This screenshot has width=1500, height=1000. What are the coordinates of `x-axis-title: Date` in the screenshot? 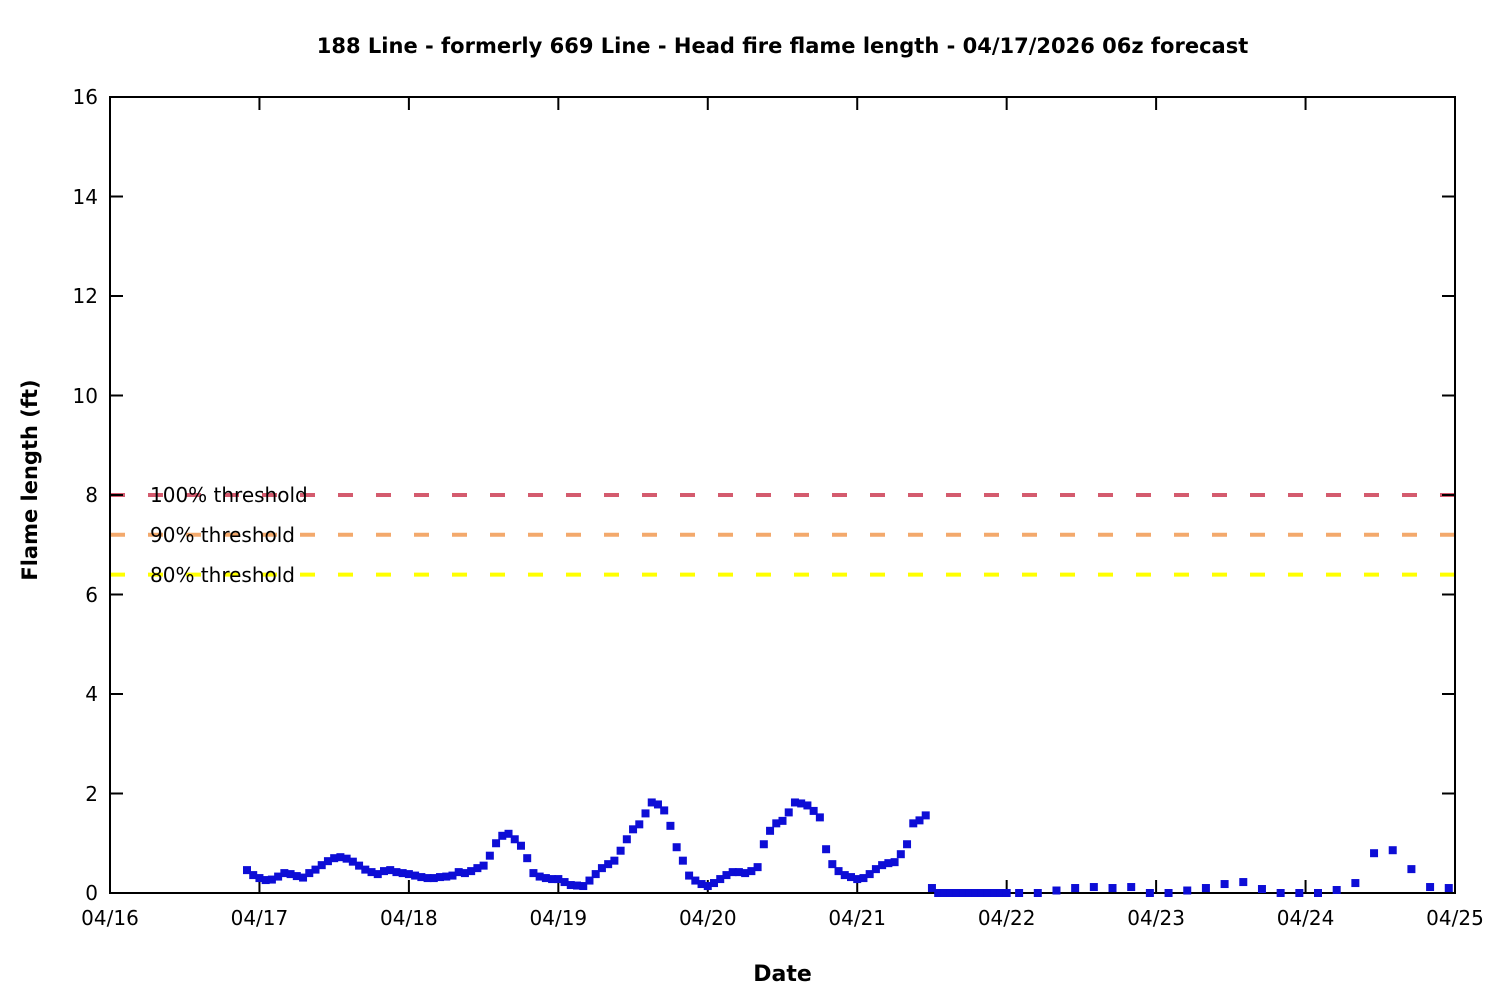 It's located at (782, 974).